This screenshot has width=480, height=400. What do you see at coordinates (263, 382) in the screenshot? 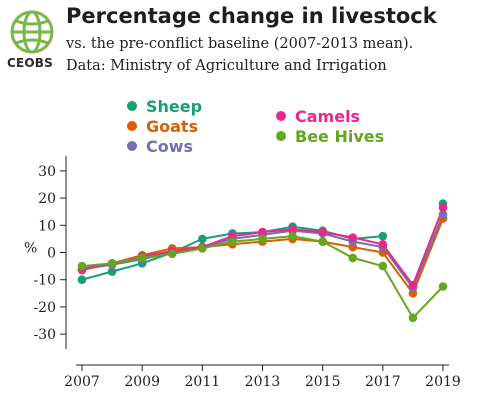
I see `x-tick-label: 2013` at bounding box center [263, 382].